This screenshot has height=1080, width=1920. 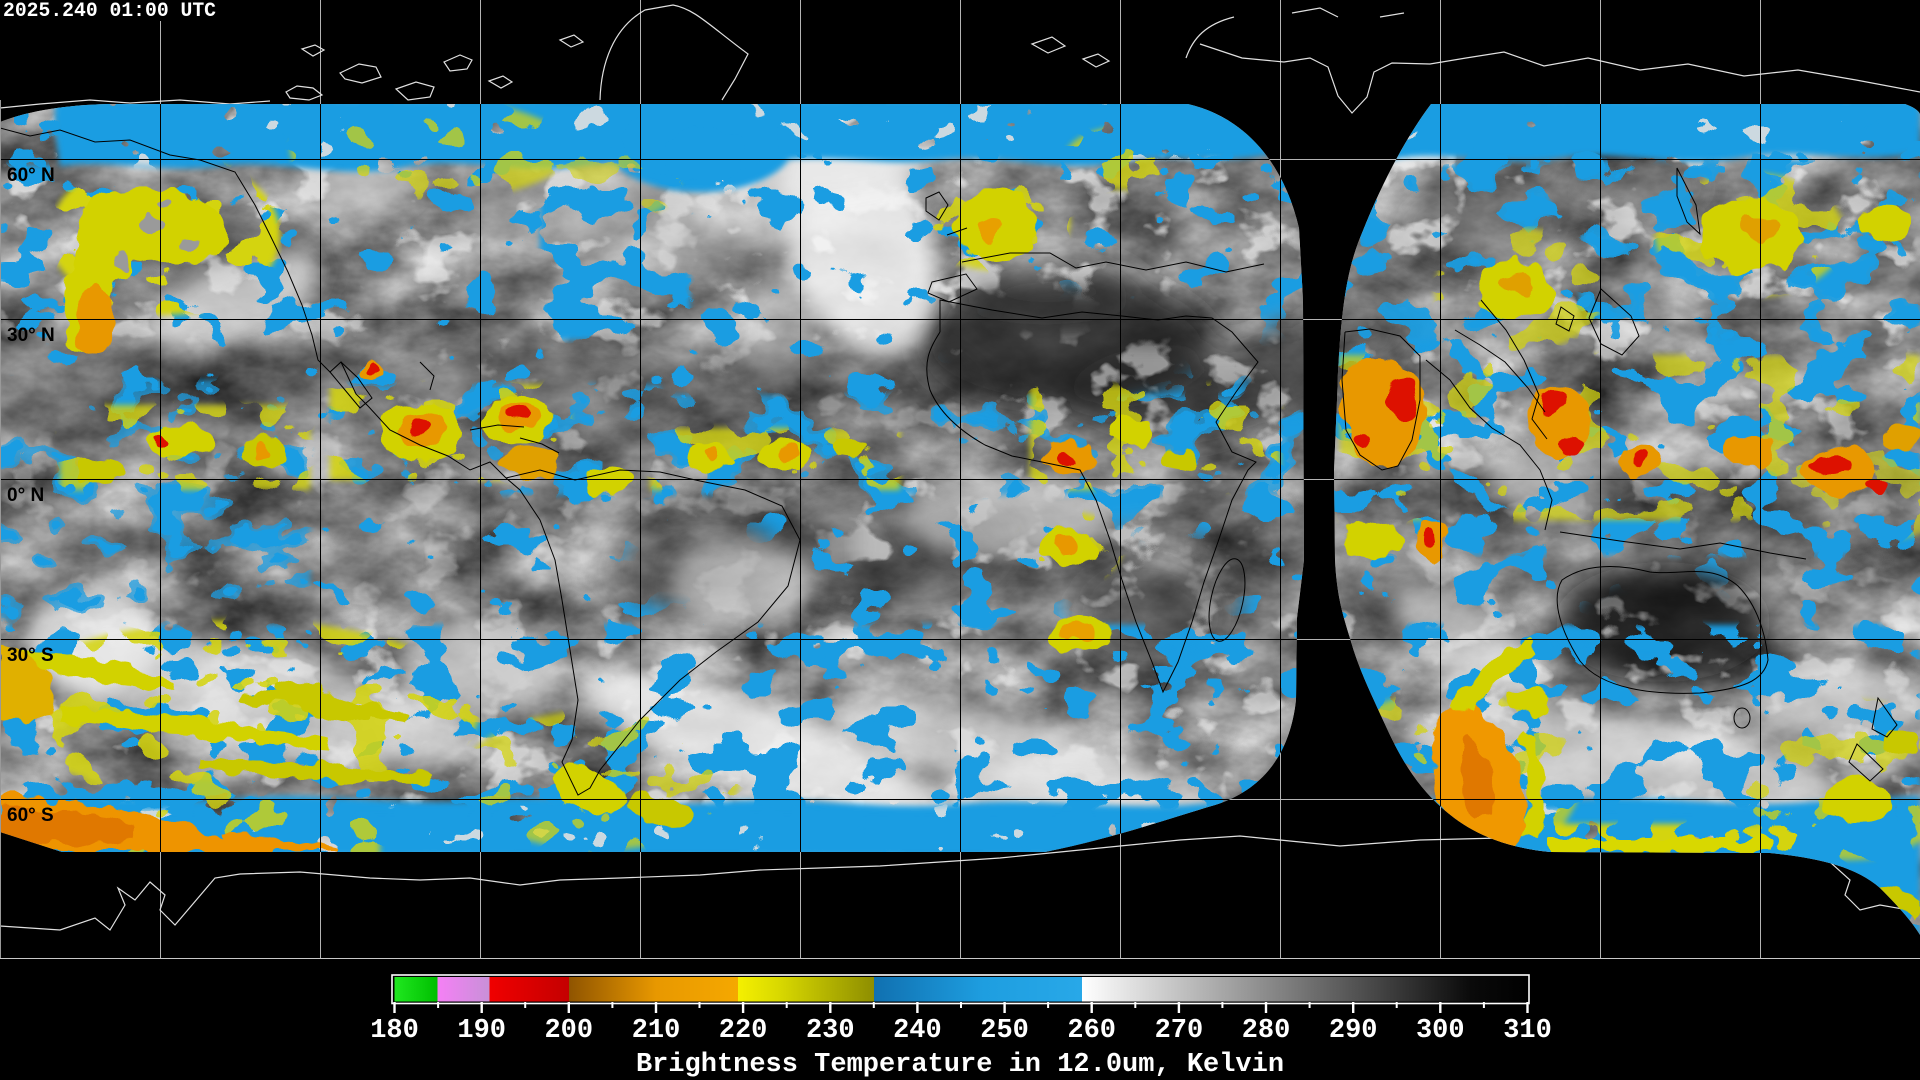 What do you see at coordinates (743, 1031) in the screenshot?
I see `svg-text: 220` at bounding box center [743, 1031].